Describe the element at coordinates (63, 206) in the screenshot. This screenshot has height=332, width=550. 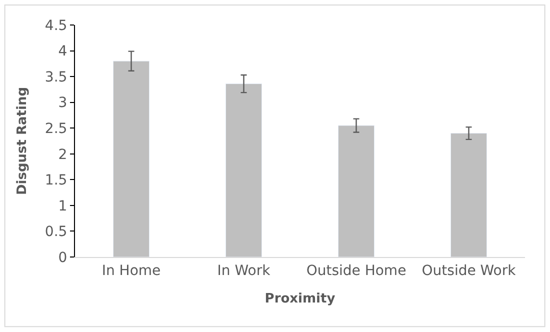
I see `y-tick-label: 1` at that location.